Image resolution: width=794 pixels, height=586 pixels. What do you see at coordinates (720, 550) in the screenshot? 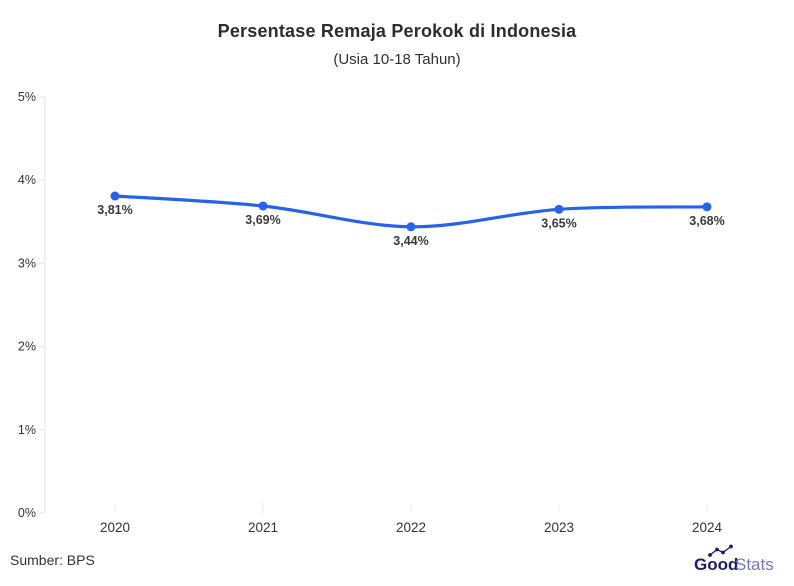
I see `logo-sparkline-icon` at bounding box center [720, 550].